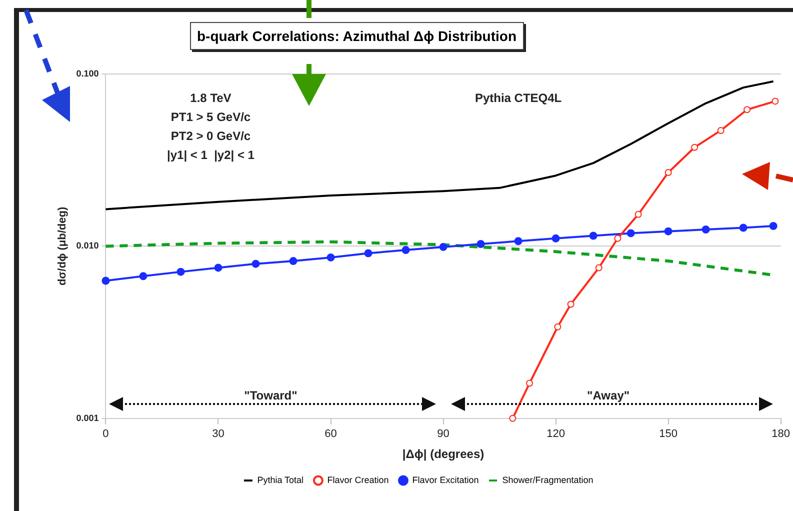 This screenshot has width=793, height=511. What do you see at coordinates (518, 97) in the screenshot?
I see `annotation: Pythia CTEQ4L` at bounding box center [518, 97].